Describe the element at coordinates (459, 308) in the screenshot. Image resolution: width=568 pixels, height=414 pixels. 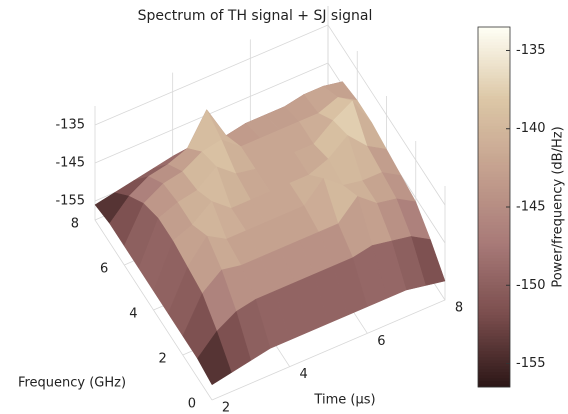
I see `x-tick-label: 8` at that location.